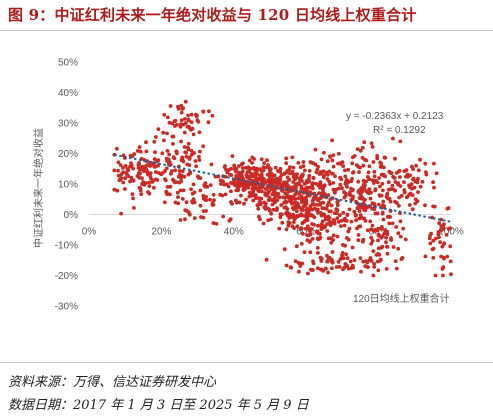  I want to click on x-tick-label: 60%, so click(306, 232).